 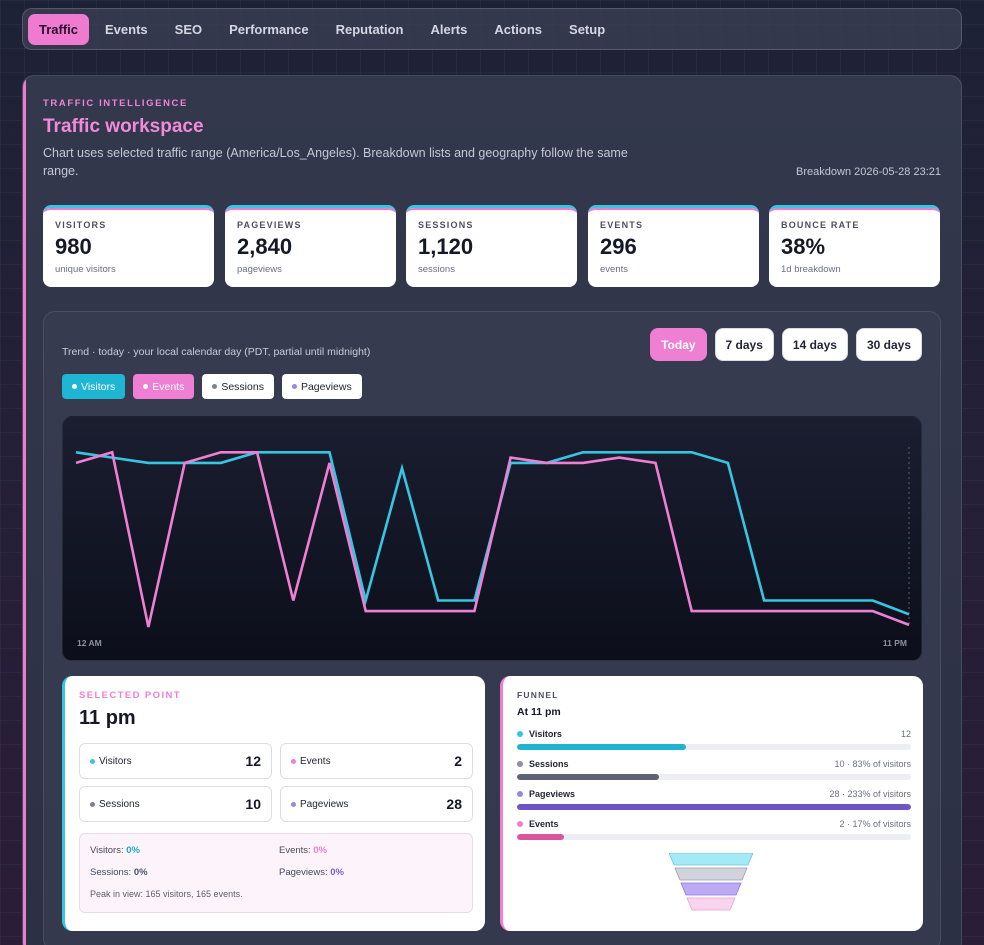 What do you see at coordinates (376, 761) in the screenshot?
I see `metric-events: Events 2` at bounding box center [376, 761].